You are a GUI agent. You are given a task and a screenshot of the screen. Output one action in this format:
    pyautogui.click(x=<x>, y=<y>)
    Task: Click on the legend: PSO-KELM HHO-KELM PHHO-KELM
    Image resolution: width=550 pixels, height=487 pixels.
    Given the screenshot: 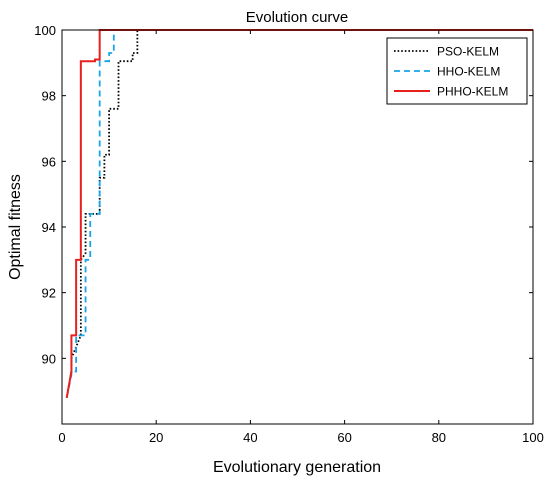 What is the action you would take?
    pyautogui.click(x=457, y=71)
    